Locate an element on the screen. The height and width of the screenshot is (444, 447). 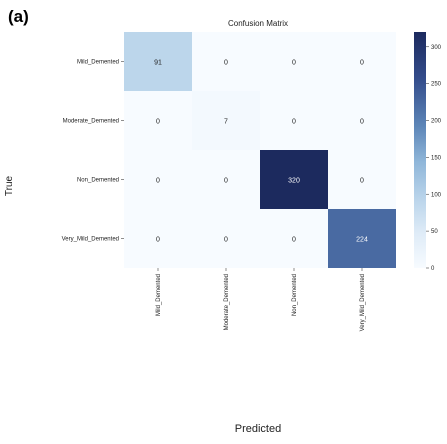
row-label: Mild_Demented is located at coordinates (98, 63).